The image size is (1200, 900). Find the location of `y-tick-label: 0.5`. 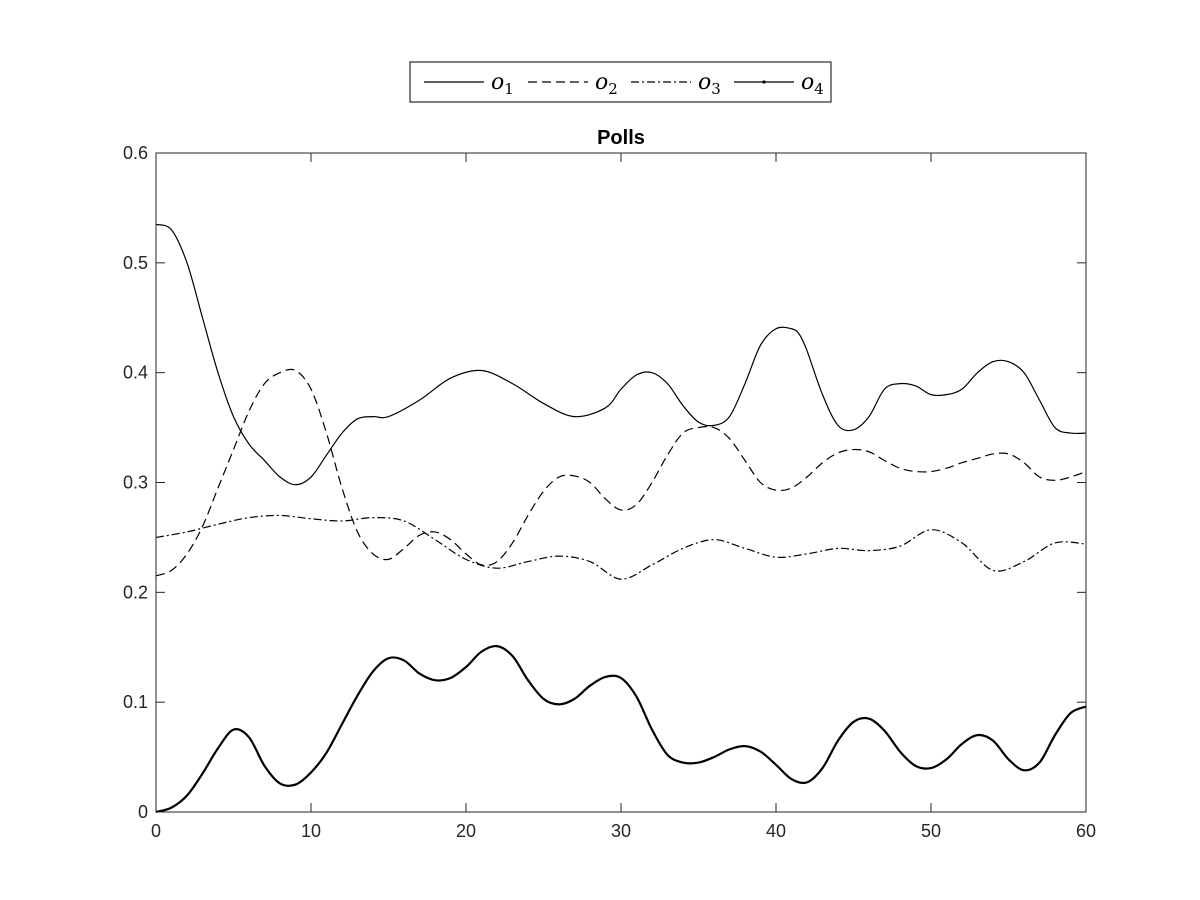

y-tick-label: 0.5 is located at coordinates (135, 263).